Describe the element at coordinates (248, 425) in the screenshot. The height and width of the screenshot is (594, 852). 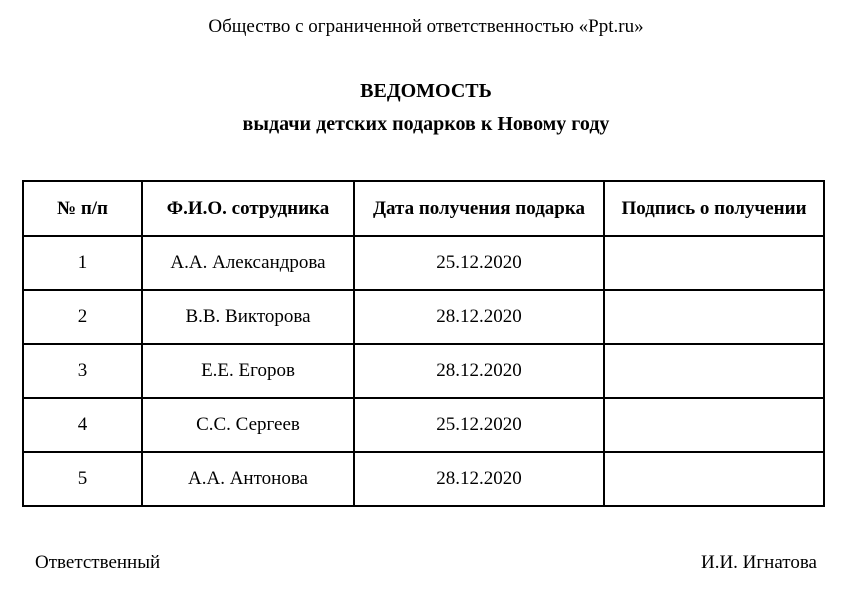
I see `cell-name: С.С. Сергеев` at that location.